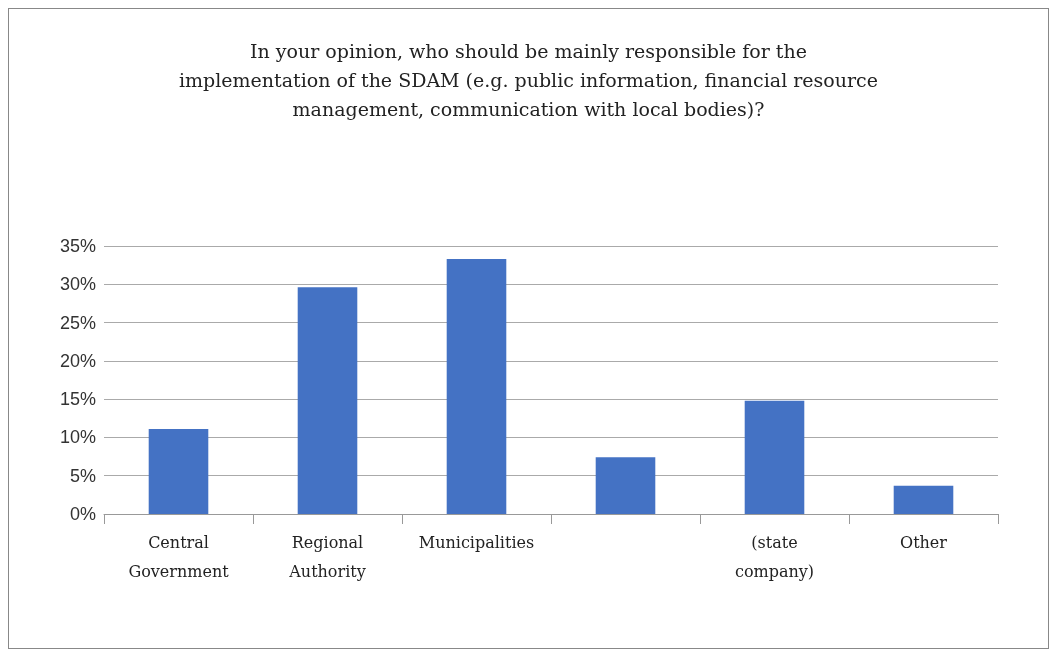  I want to click on y-tick-label: 10%, so click(77, 437).